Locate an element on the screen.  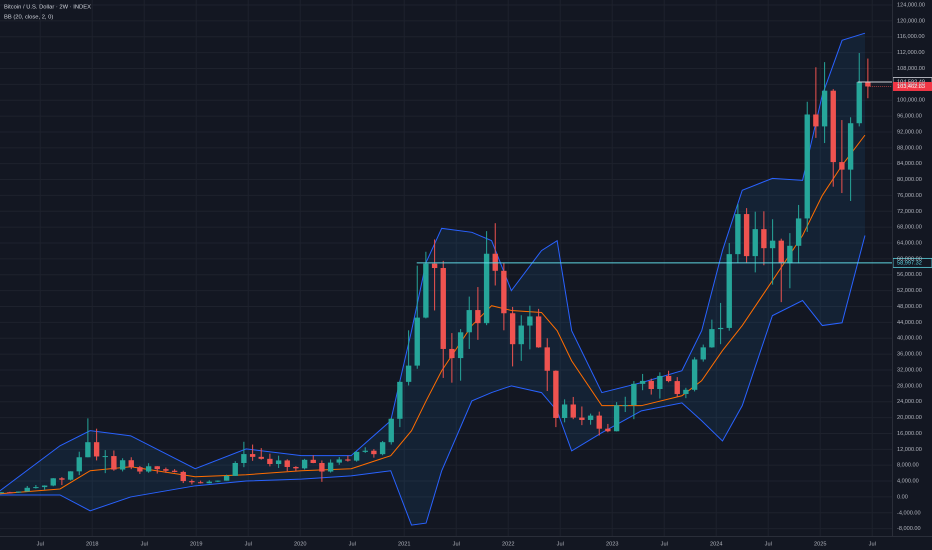
y-tick-label: 12,000.00 is located at coordinates (909, 450).